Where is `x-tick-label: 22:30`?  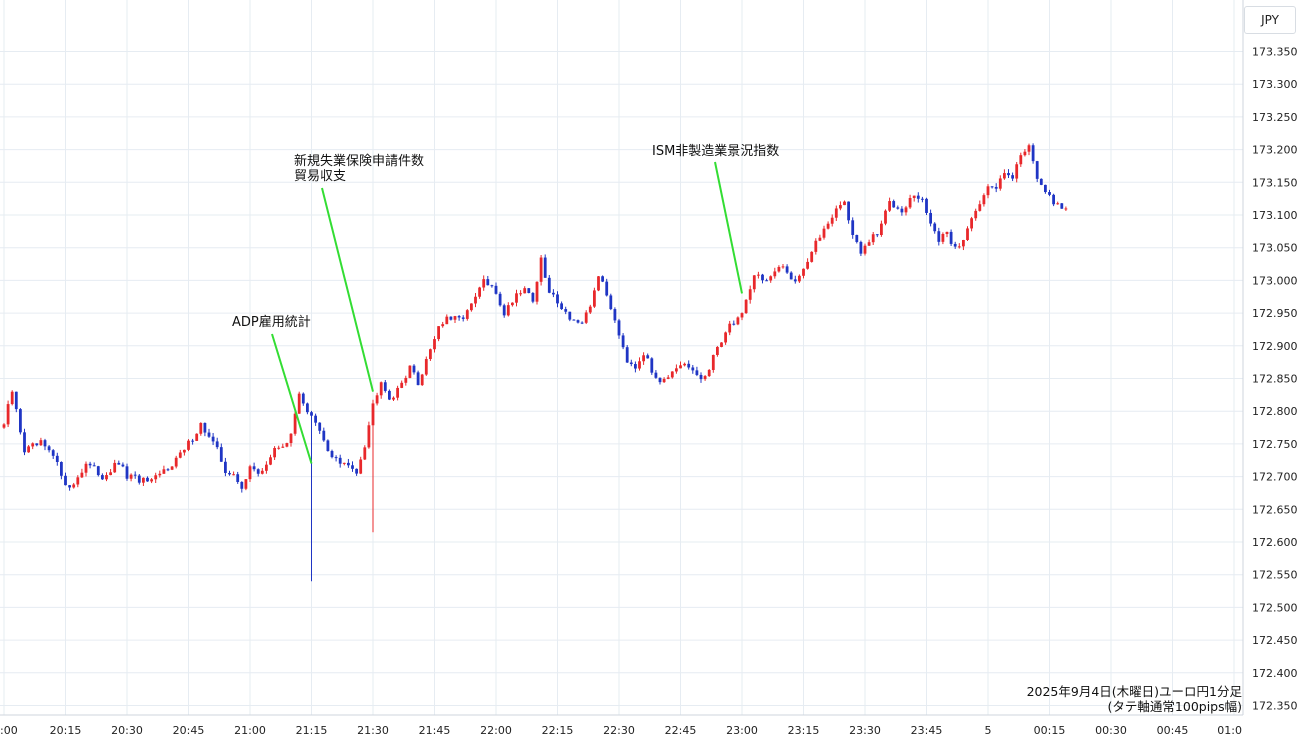
x-tick-label: 22:30 is located at coordinates (619, 730).